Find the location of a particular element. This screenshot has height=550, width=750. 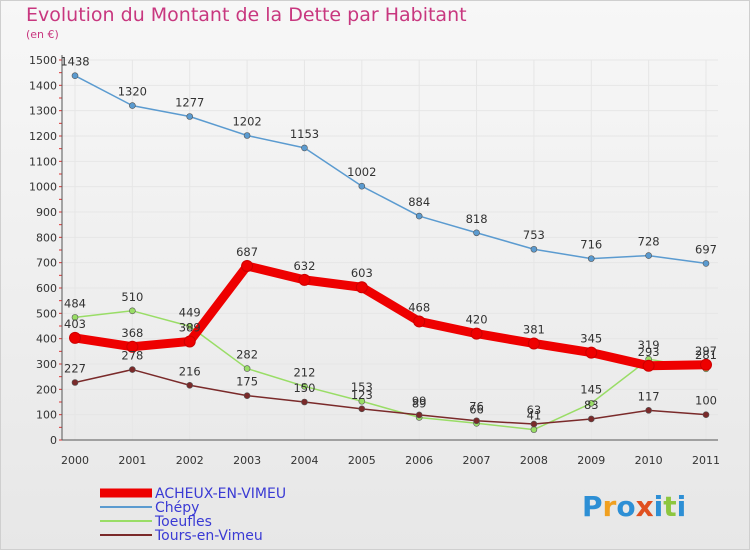

data-label: 293 is located at coordinates (649, 352).